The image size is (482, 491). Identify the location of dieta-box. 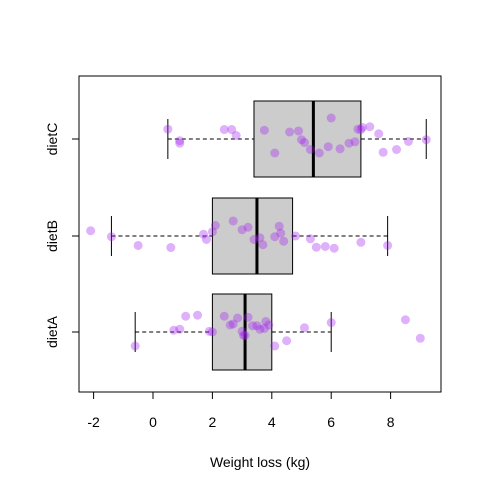
(242, 332).